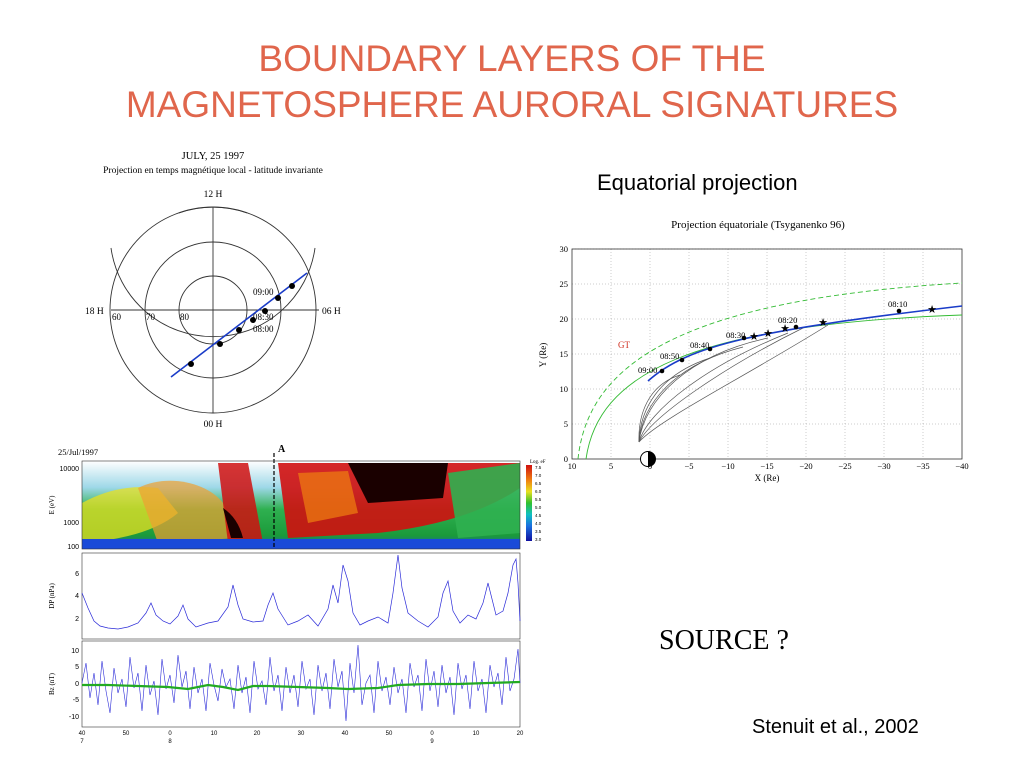 The width and height of the screenshot is (1024, 768). Describe the element at coordinates (697, 182) in the screenshot. I see `equatorial-label: Equatorial projection` at that location.